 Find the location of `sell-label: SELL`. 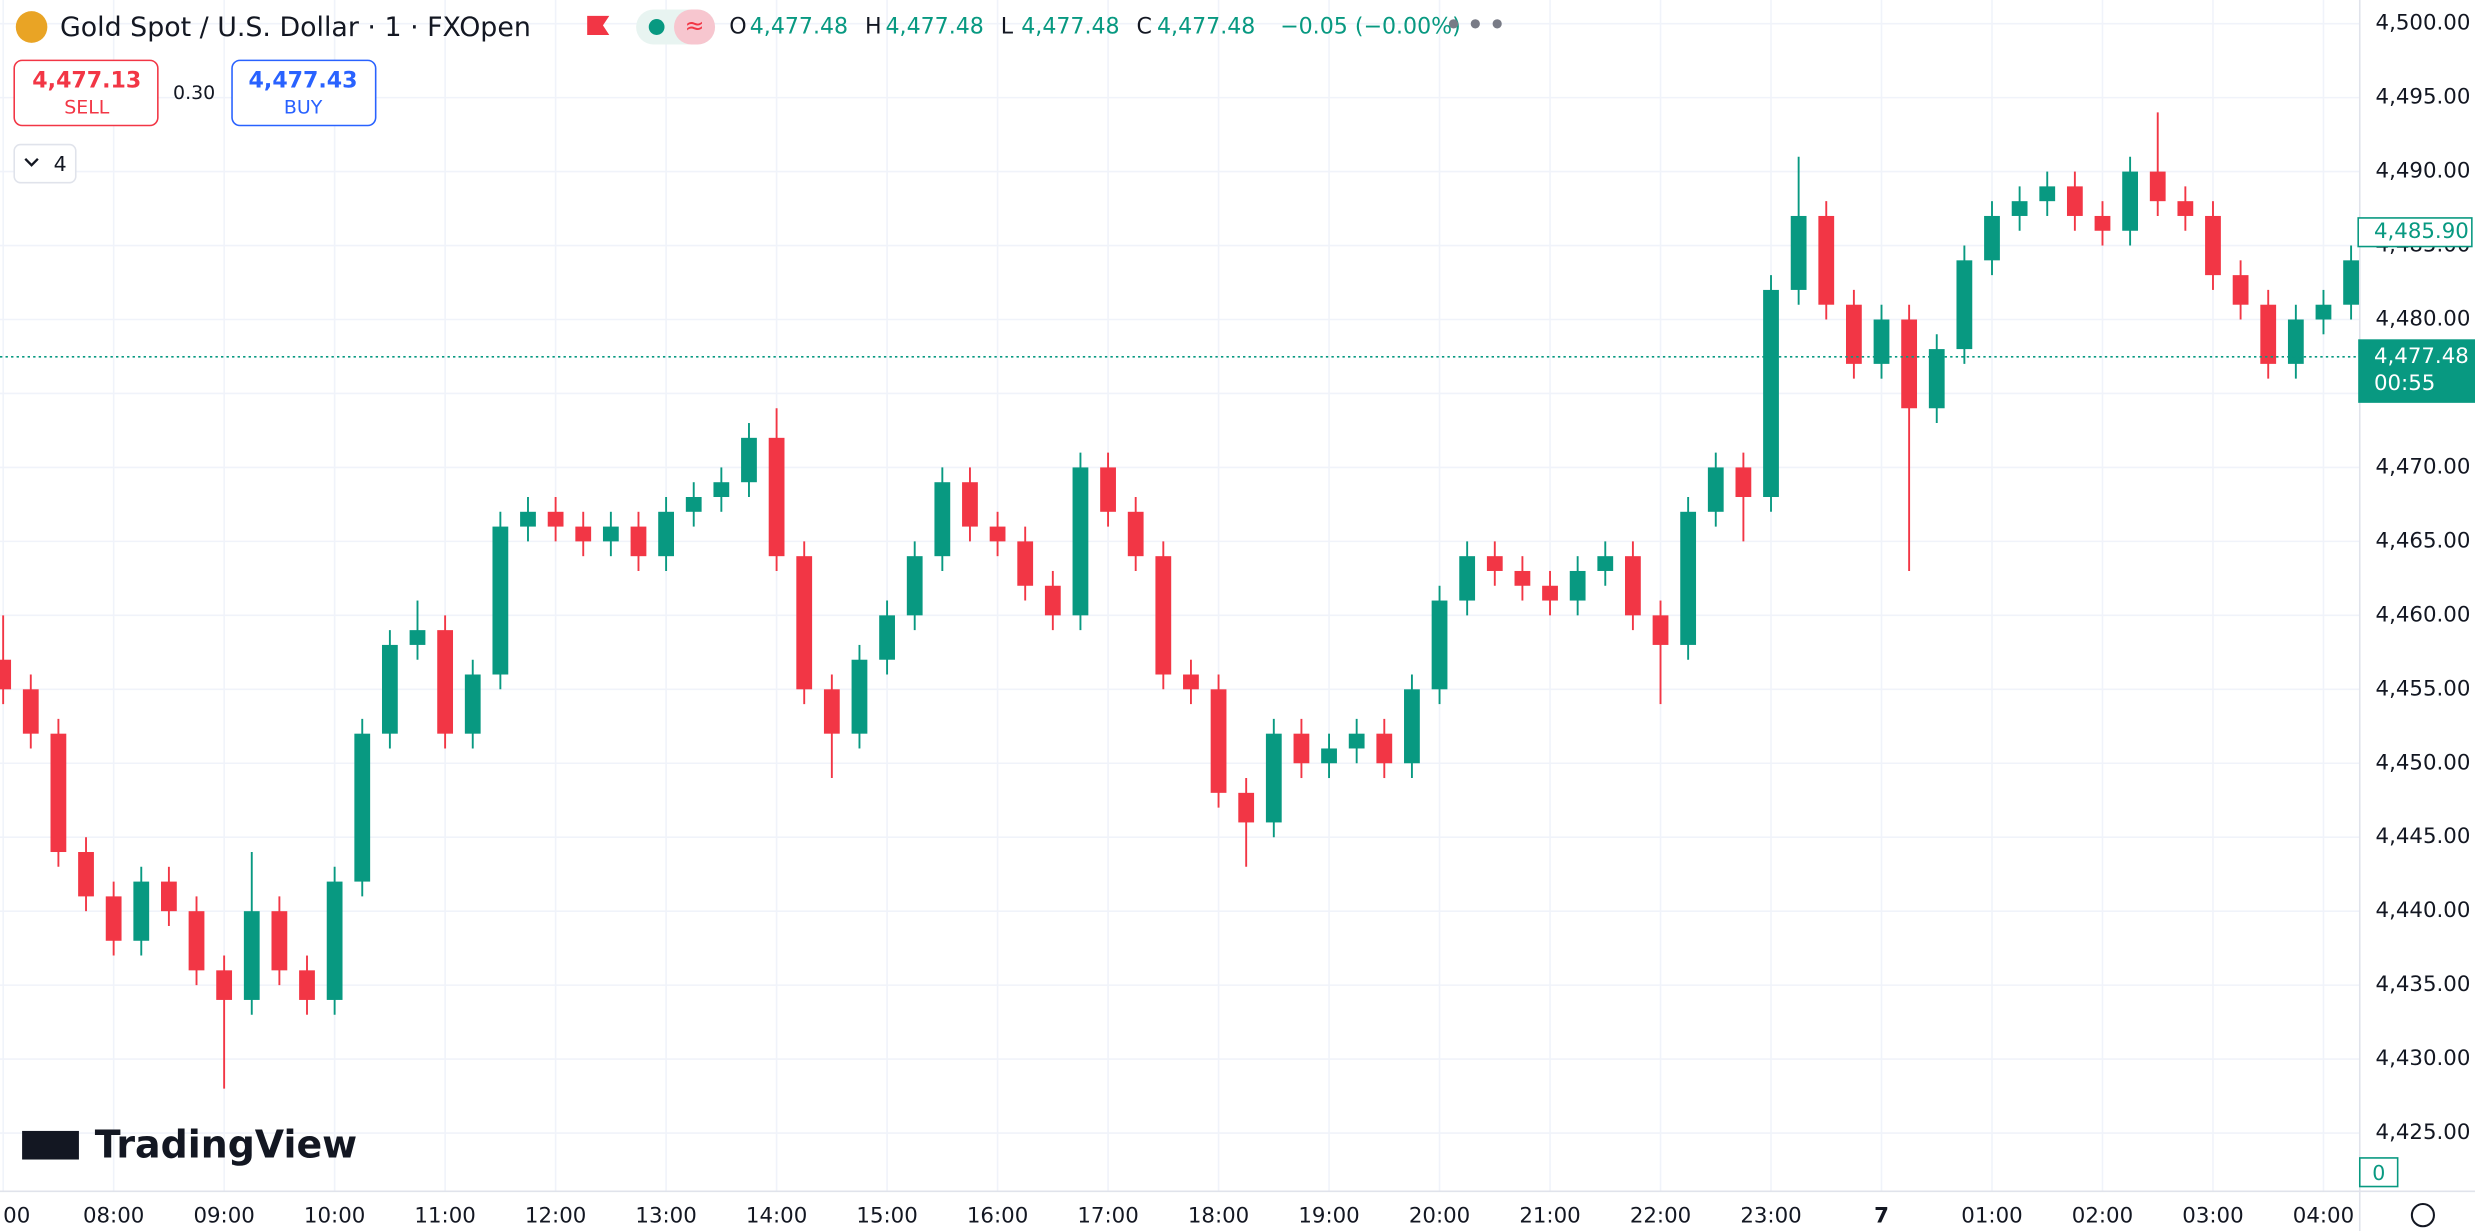

sell-label: SELL is located at coordinates (87, 107).